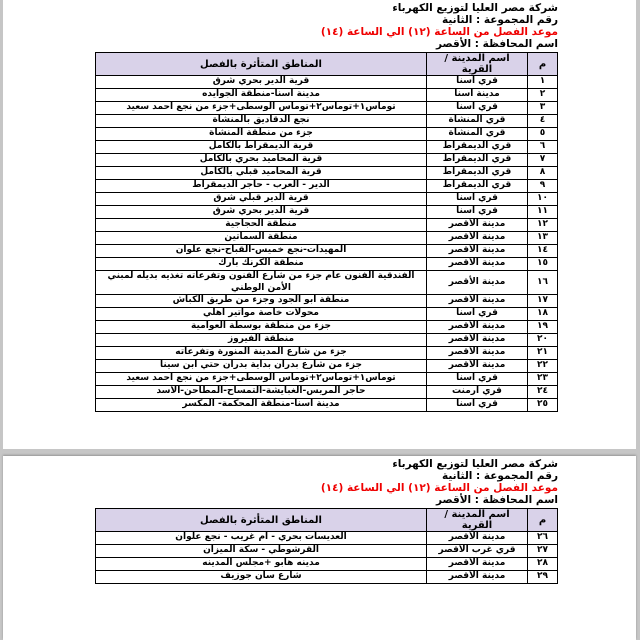 Image resolution: width=640 pixels, height=640 pixels. I want to click on table-row: ١ قري اسنا قرية الدير بحري شرق, so click(326, 82).